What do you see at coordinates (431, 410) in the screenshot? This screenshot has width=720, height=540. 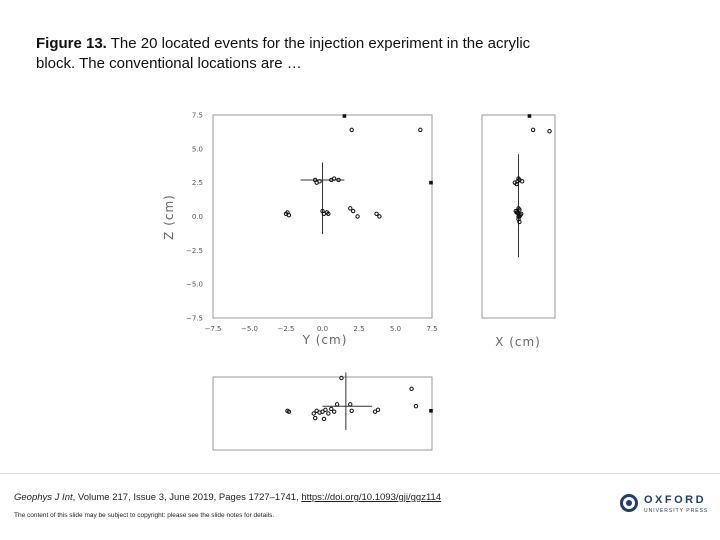 I see `yx-event-square` at bounding box center [431, 410].